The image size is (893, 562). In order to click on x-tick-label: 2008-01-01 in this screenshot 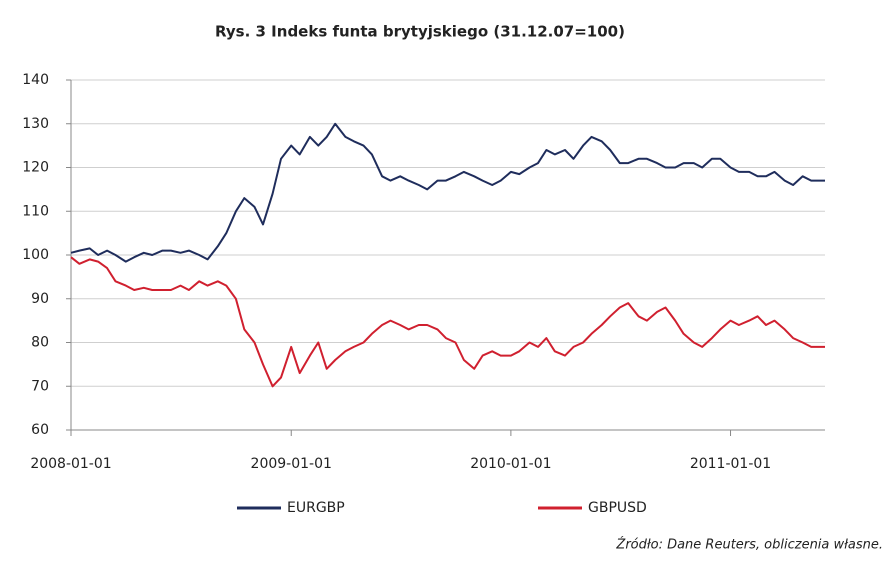, I will do `click(70, 464)`.